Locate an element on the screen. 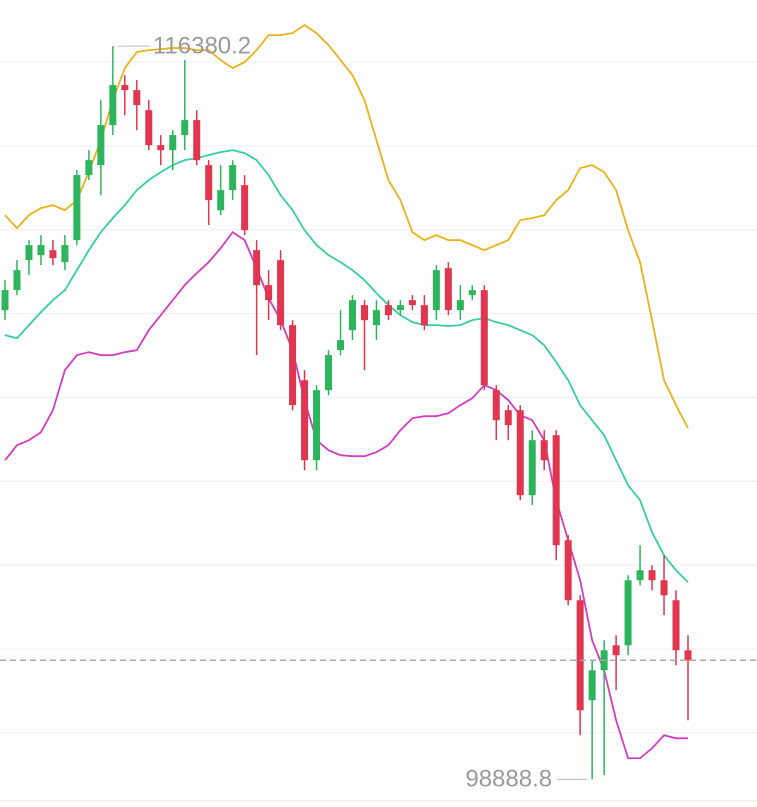 The image size is (757, 807). annotation-label: 116380.2 is located at coordinates (202, 45).